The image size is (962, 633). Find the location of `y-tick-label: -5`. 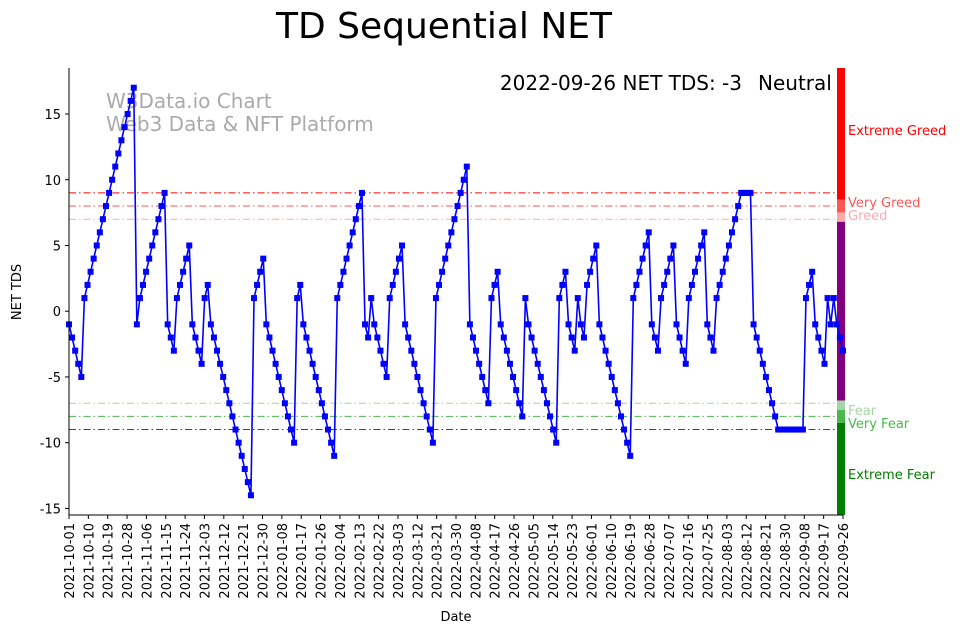

y-tick-label: -5 is located at coordinates (54, 378).